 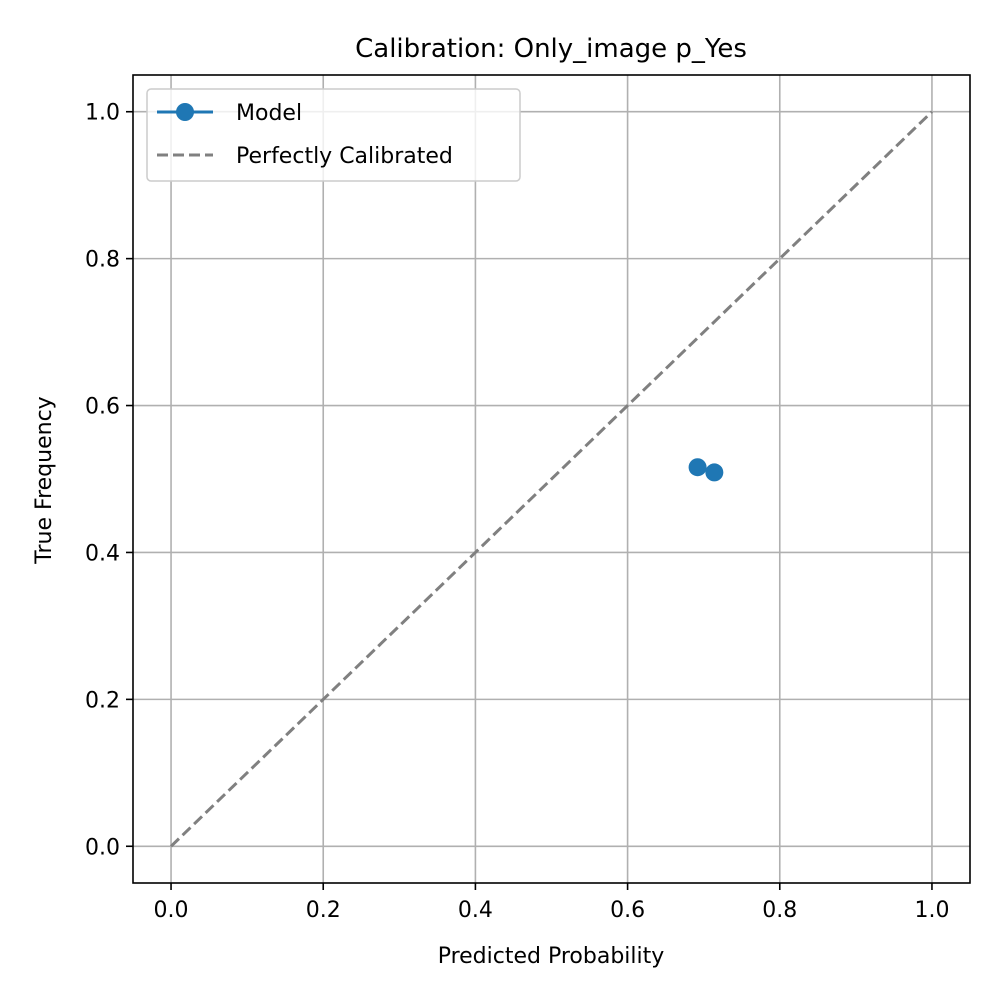 I want to click on legend-label-model: Model, so click(x=269, y=113).